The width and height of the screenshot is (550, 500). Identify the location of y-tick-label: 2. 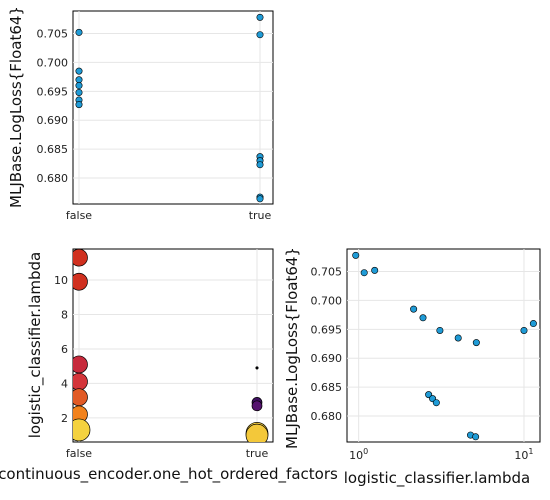
(64, 418).